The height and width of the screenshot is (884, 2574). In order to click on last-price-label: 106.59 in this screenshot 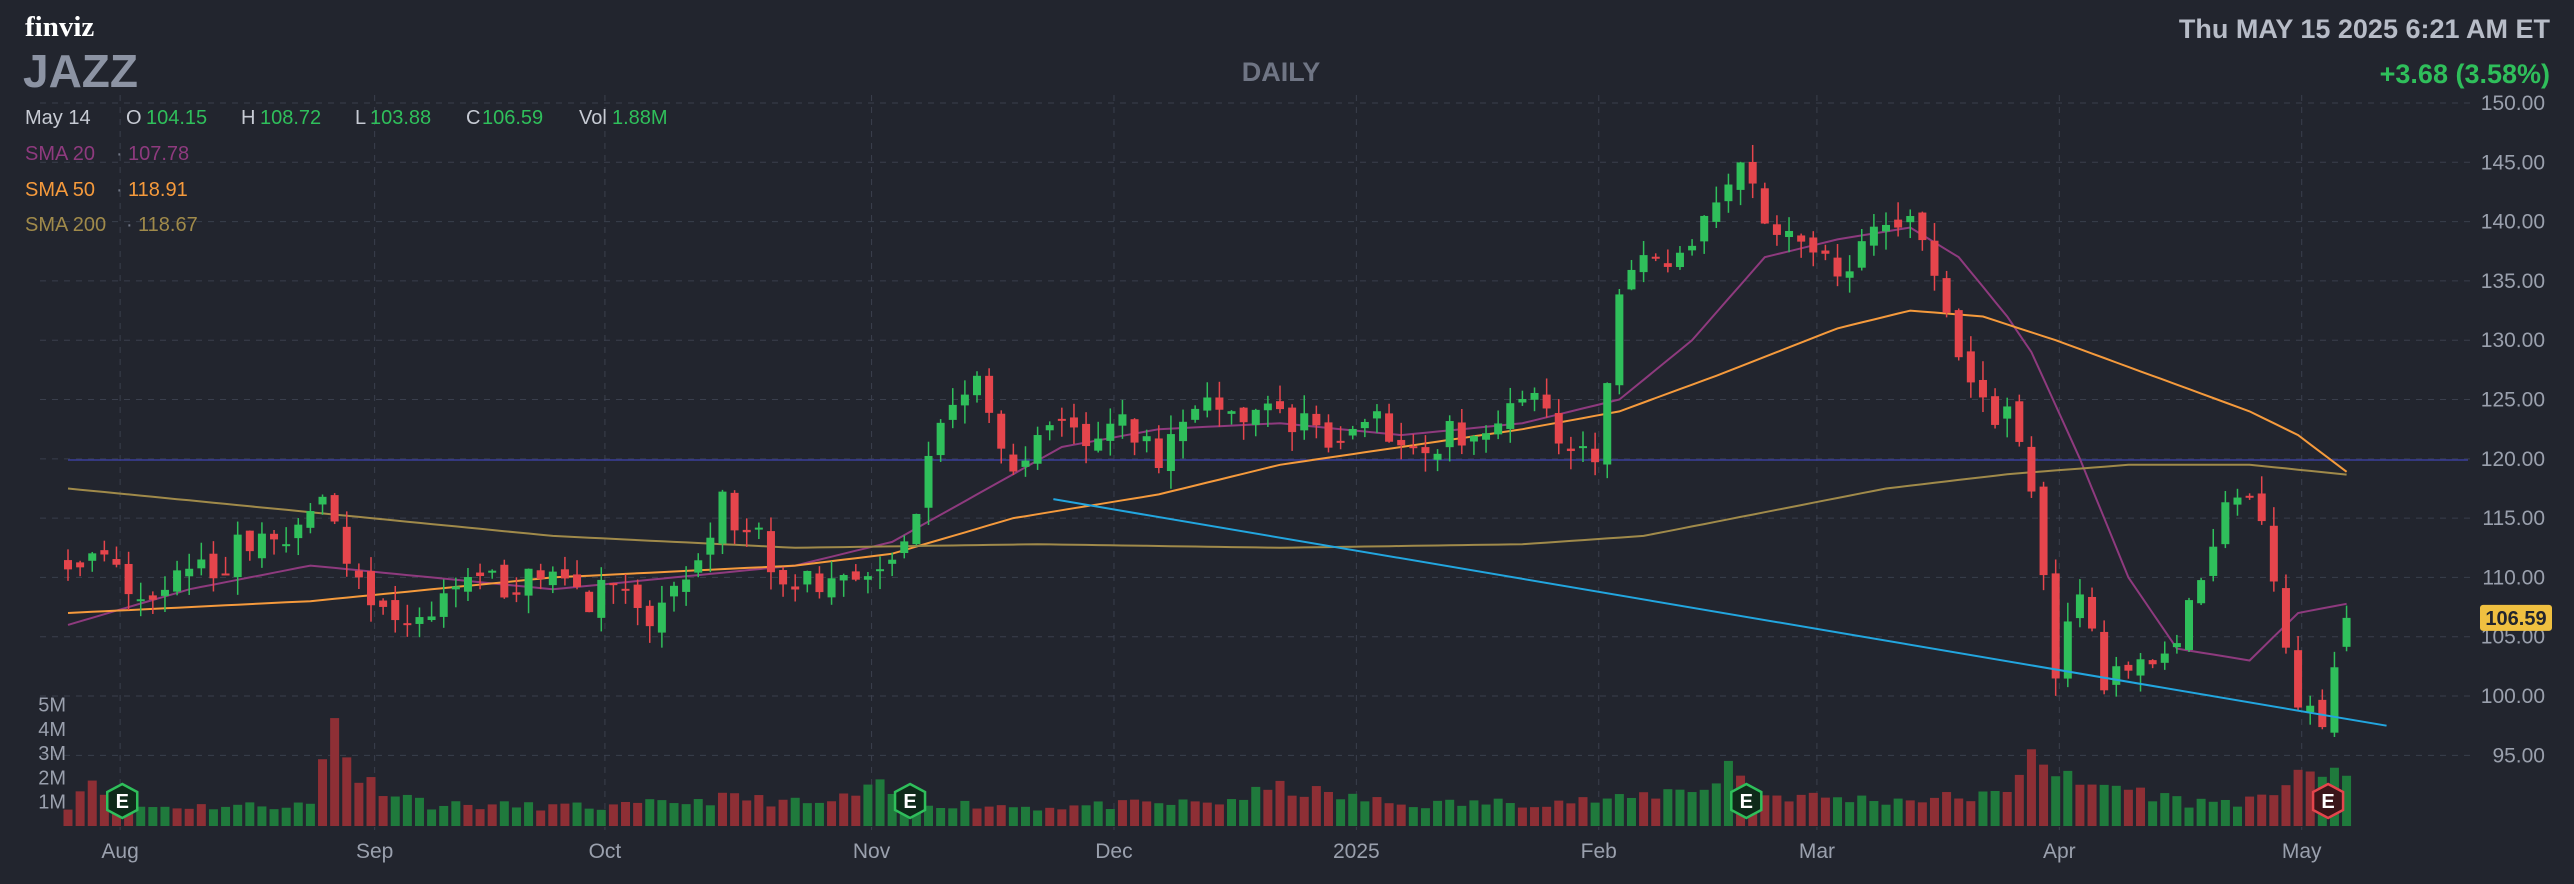, I will do `click(2515, 619)`.